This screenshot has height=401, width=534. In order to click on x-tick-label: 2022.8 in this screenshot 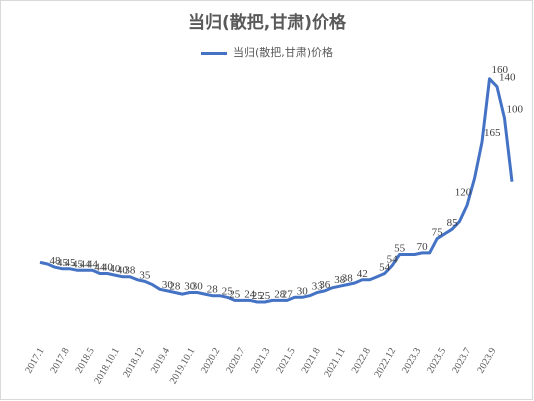, I will do `click(361, 360)`.